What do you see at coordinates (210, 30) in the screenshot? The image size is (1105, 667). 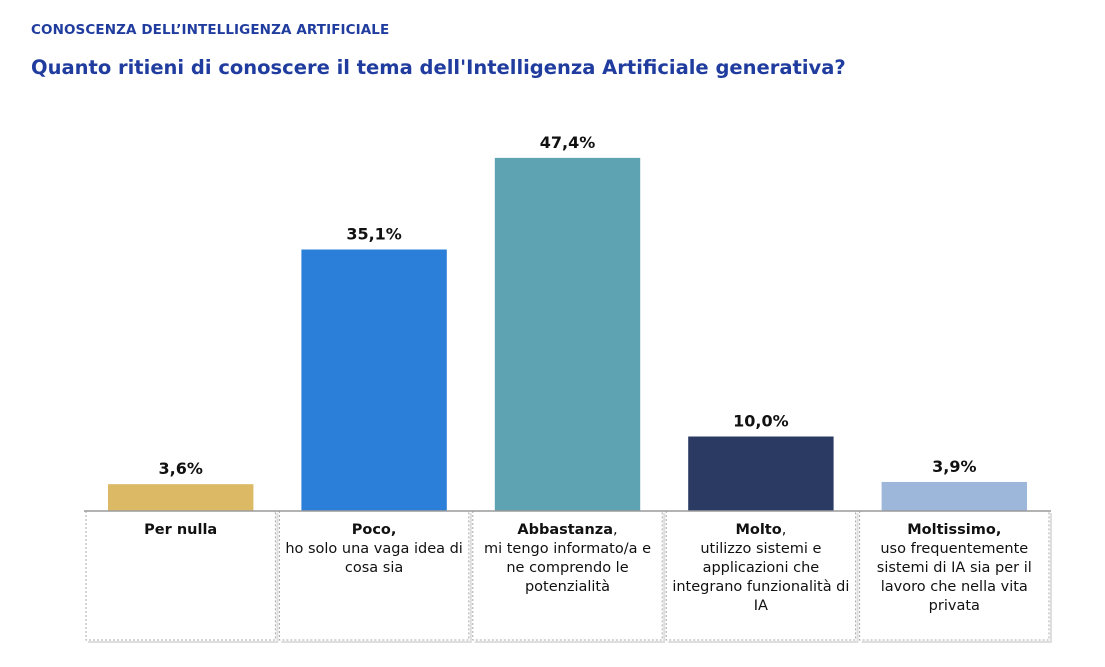 I see `chart-kicker: CONOSCENZA DELL’INTELLIGENZA ARTIFICIALE` at bounding box center [210, 30].